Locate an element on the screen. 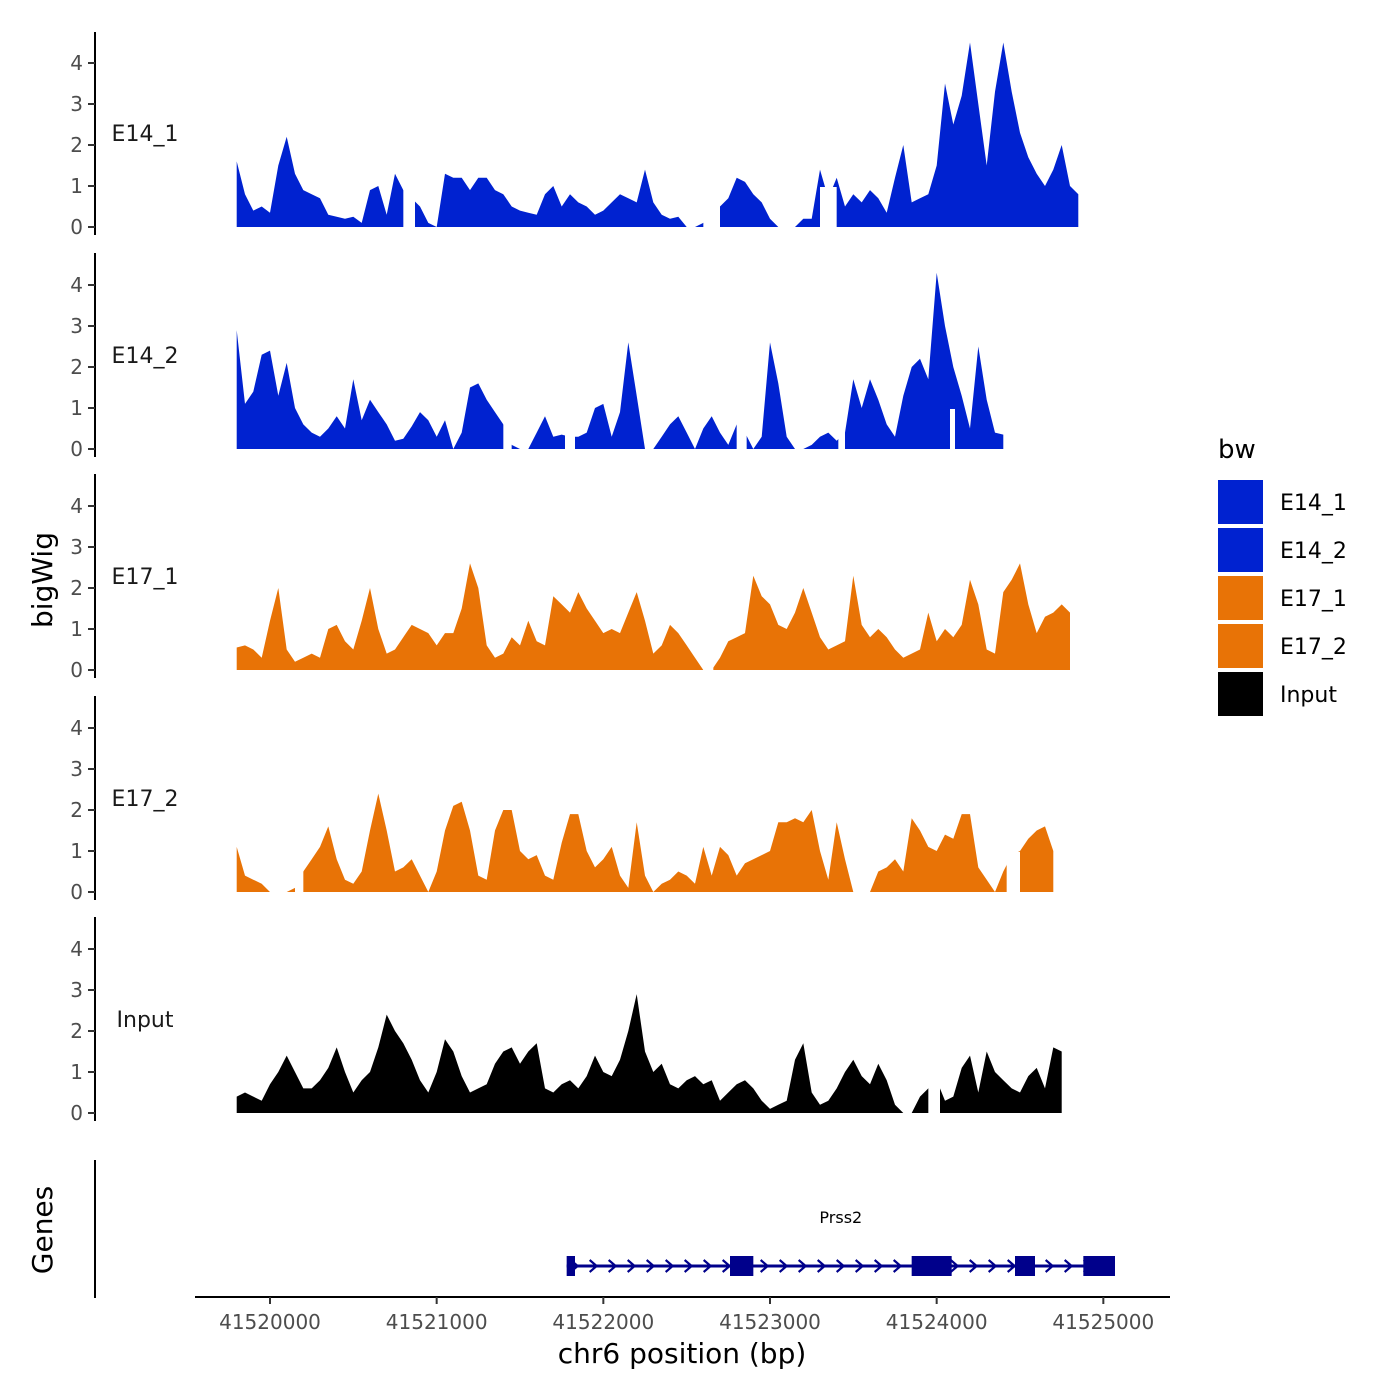 The width and height of the screenshot is (1400, 1400). x-tick-label: 41525000 is located at coordinates (1103, 1322).